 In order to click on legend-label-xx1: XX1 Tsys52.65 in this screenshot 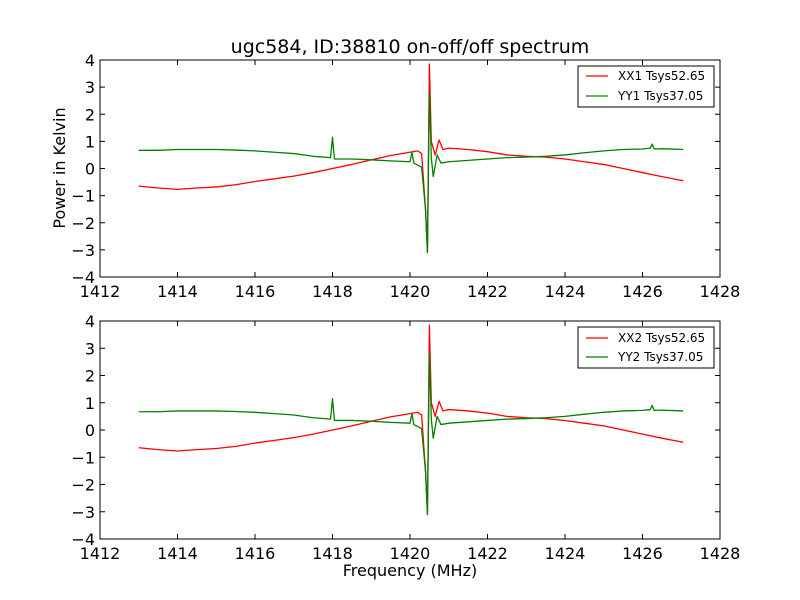, I will do `click(661, 76)`.